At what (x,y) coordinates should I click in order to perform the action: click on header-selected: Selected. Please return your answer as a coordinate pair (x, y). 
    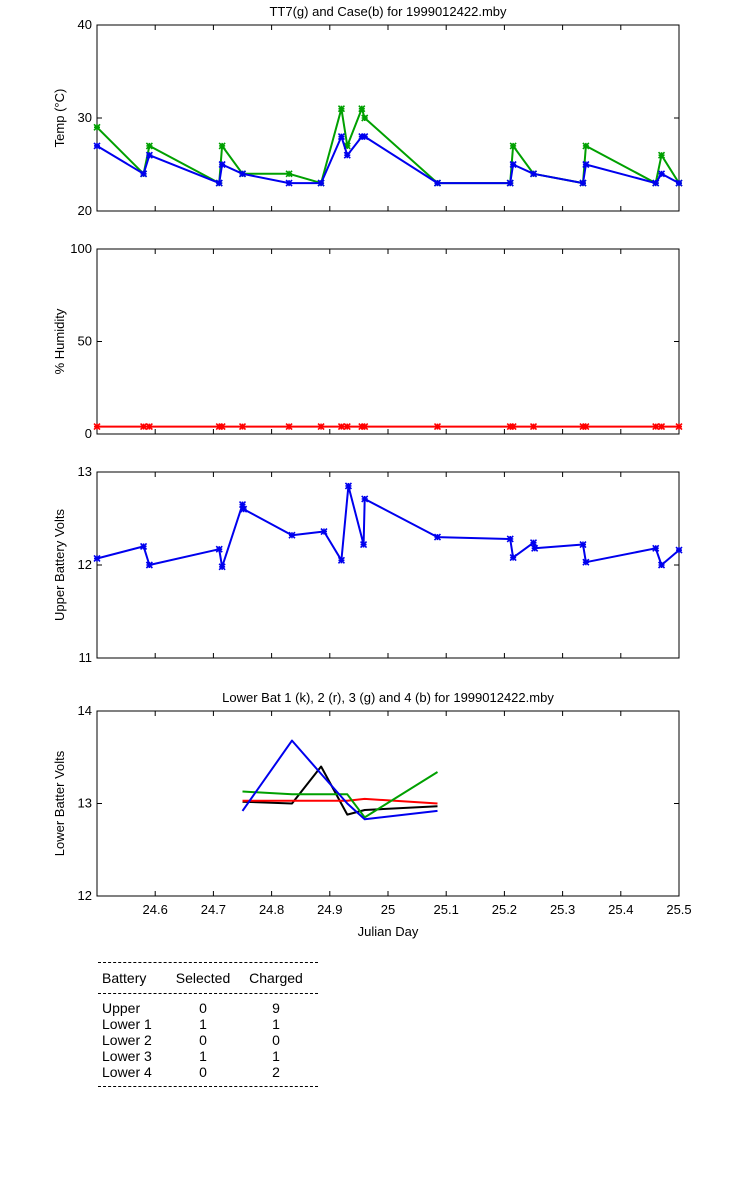
    Looking at the image, I should click on (203, 978).